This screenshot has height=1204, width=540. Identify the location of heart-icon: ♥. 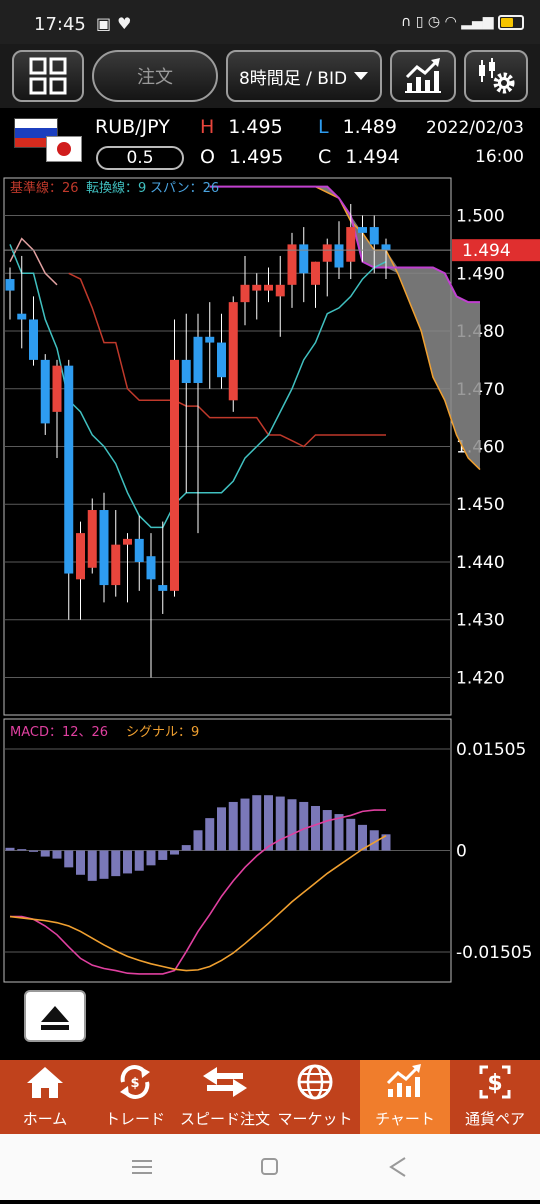
(127, 23).